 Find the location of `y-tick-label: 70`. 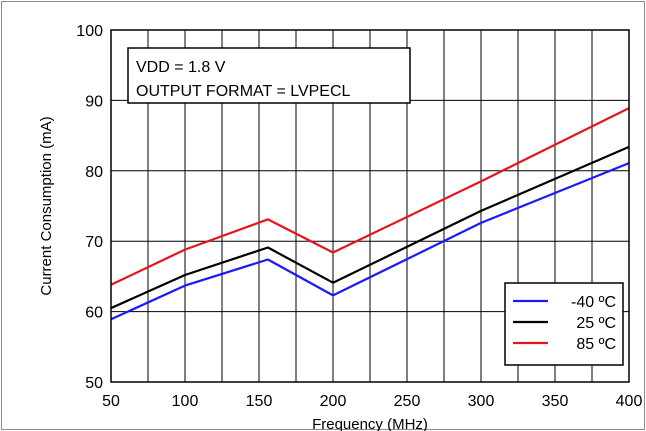

y-tick-label: 70 is located at coordinates (94, 242).